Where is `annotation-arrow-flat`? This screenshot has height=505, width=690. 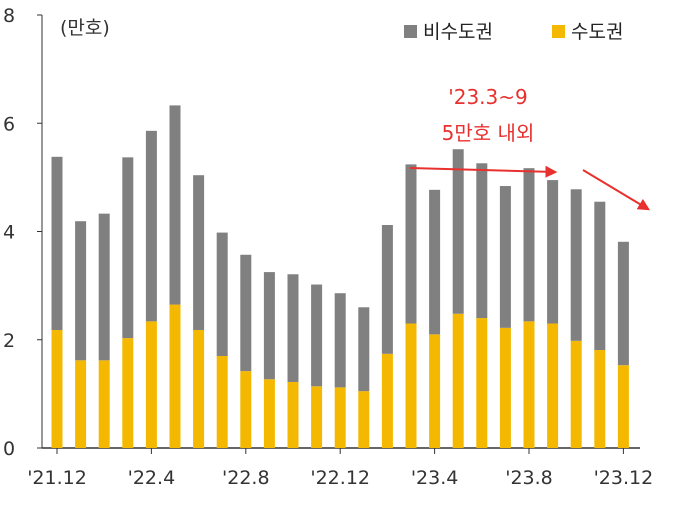
annotation-arrow-flat is located at coordinates (483, 171).